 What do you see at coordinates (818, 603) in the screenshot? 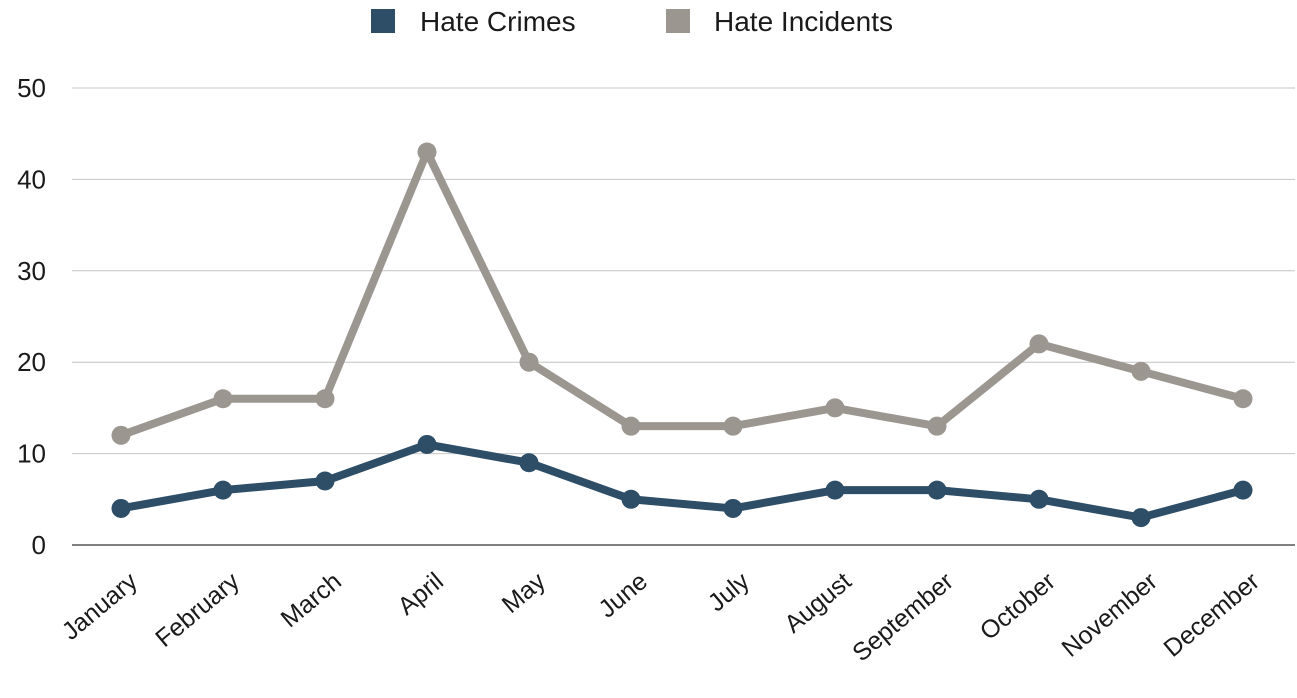
I see `x-tick-label: August` at bounding box center [818, 603].